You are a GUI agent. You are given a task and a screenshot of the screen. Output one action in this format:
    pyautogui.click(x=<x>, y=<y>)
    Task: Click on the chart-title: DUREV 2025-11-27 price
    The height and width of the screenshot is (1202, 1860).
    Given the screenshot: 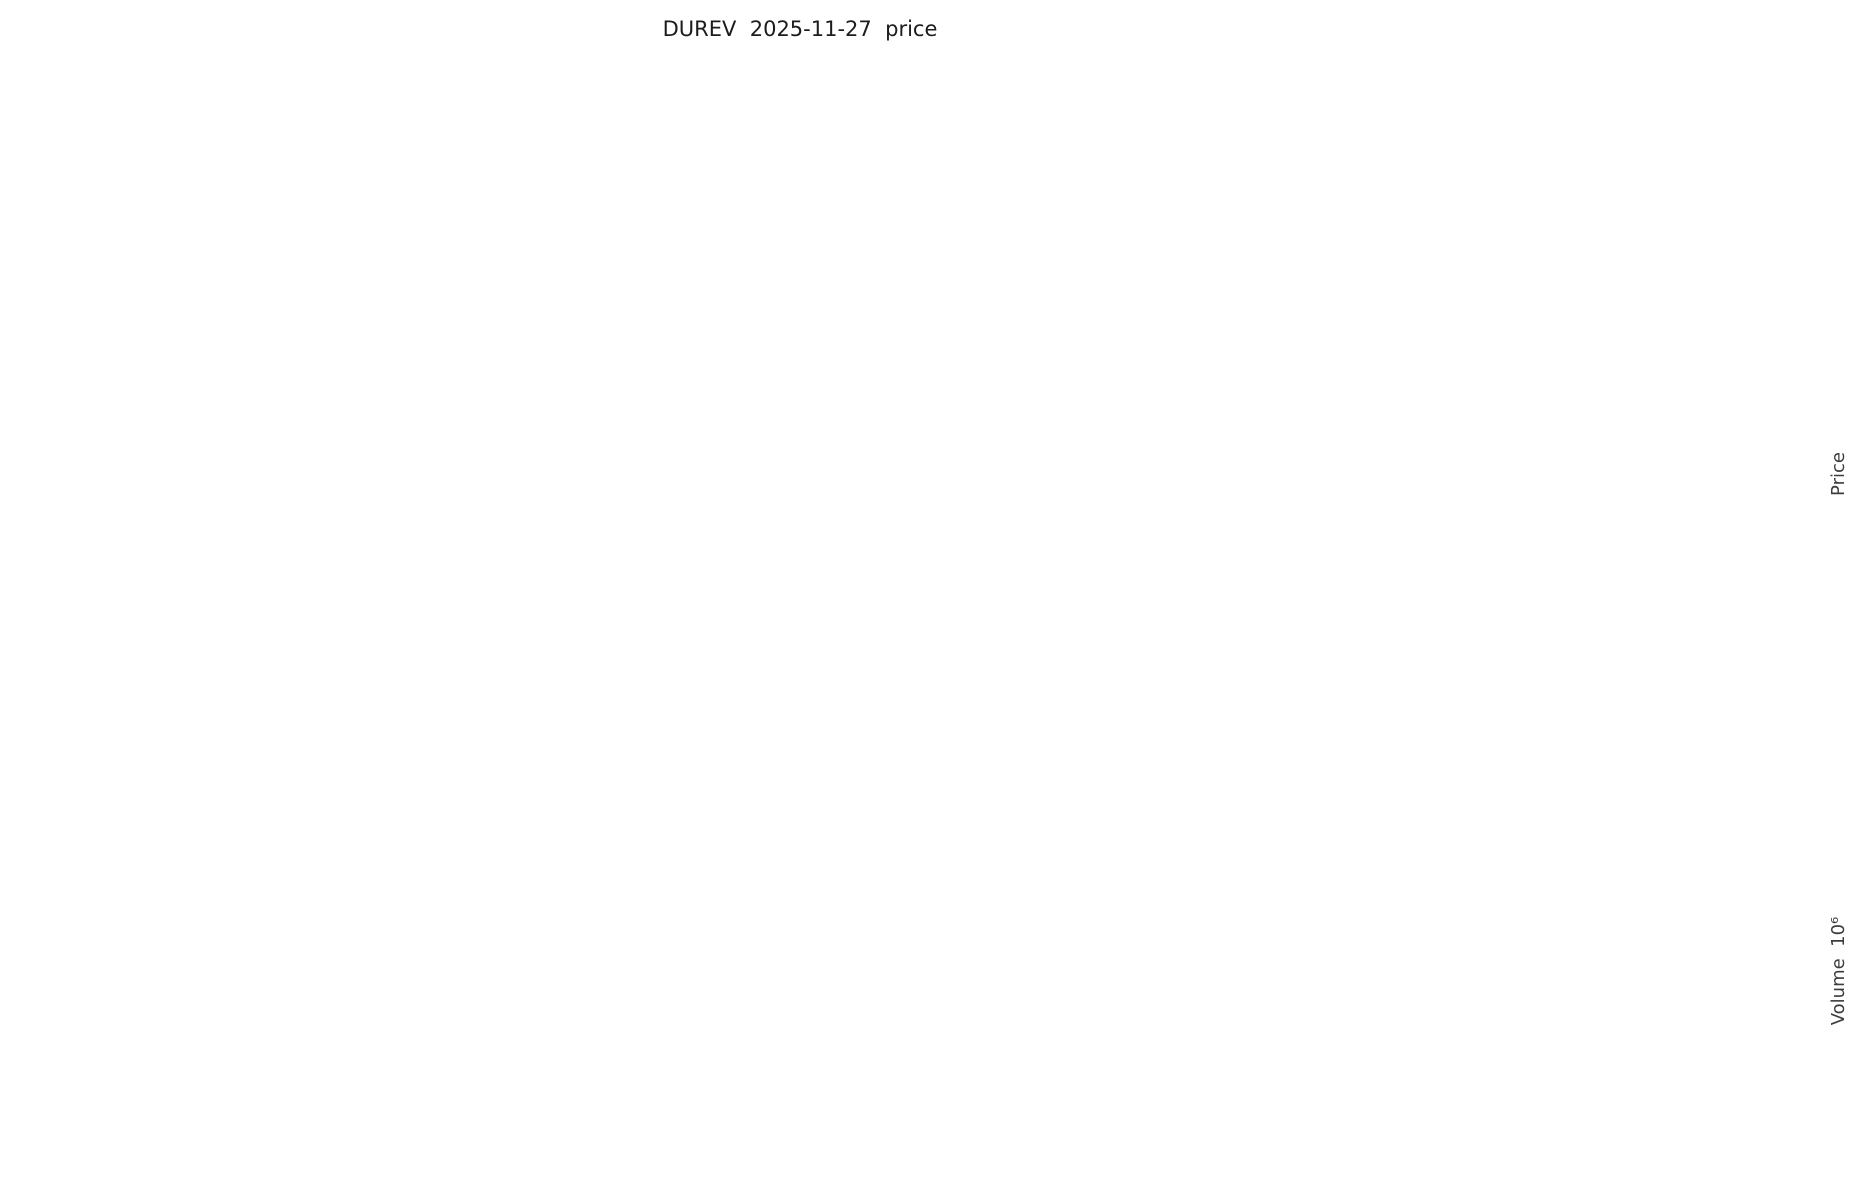 What is the action you would take?
    pyautogui.click(x=800, y=29)
    